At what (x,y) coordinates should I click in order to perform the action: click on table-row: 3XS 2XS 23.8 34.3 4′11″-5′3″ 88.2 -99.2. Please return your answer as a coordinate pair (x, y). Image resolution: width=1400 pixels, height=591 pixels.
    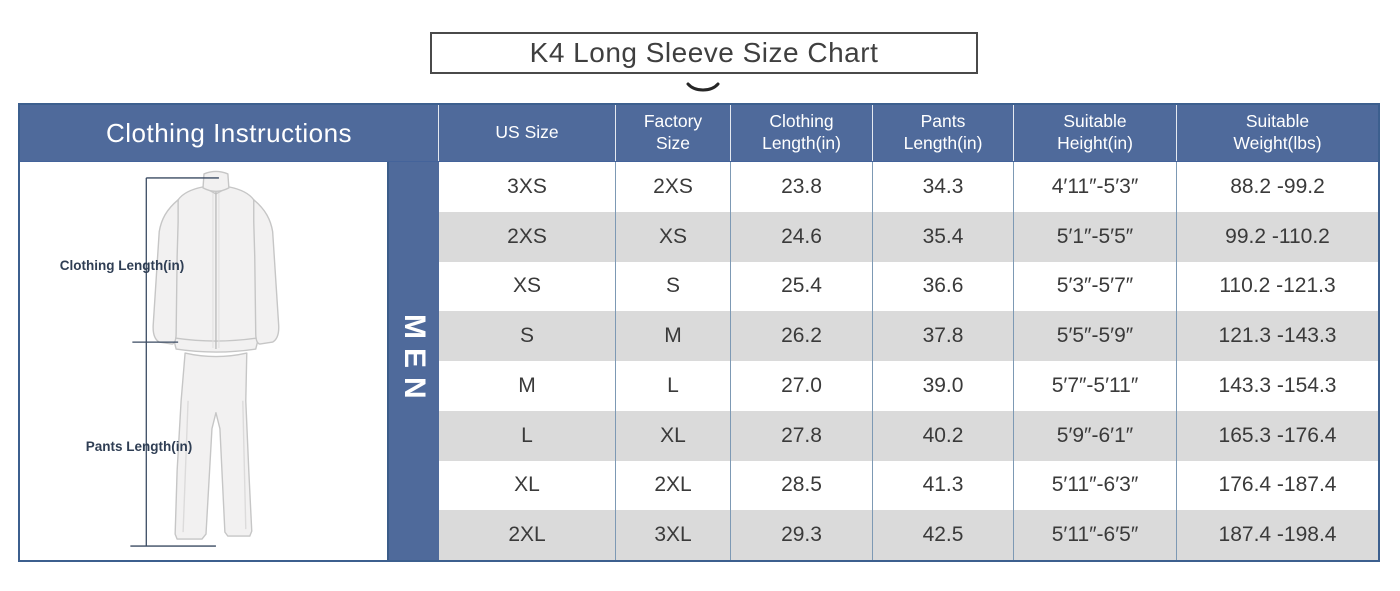
    Looking at the image, I should click on (908, 187).